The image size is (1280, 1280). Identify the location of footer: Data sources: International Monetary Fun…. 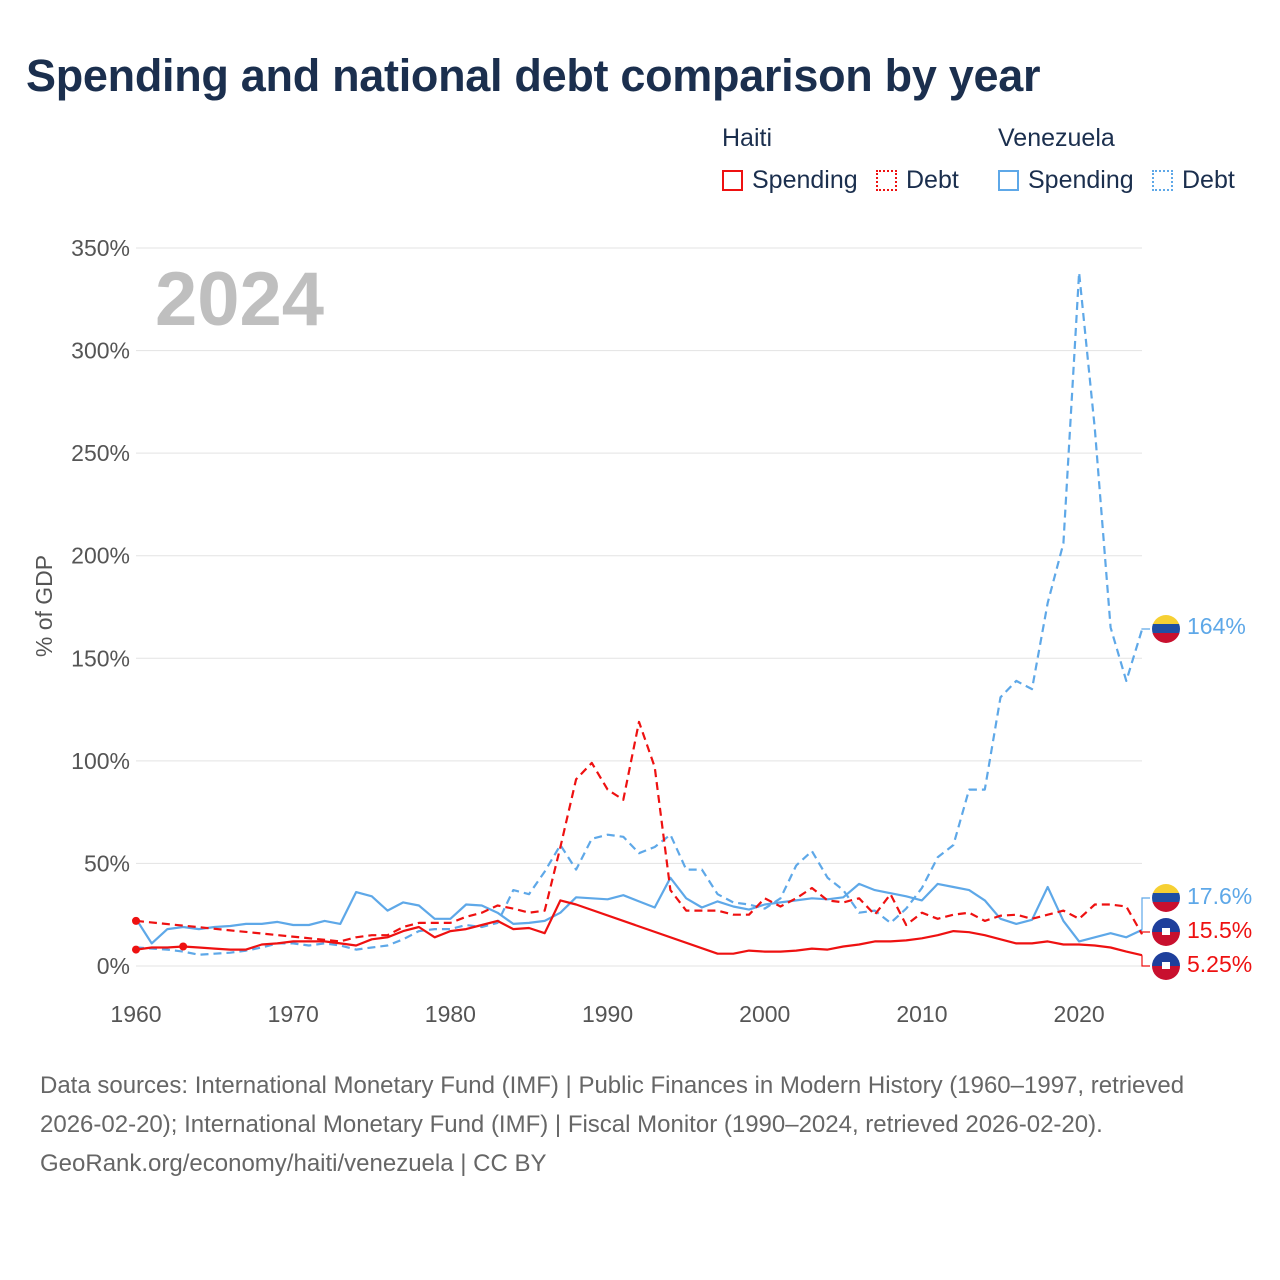
(645, 1124).